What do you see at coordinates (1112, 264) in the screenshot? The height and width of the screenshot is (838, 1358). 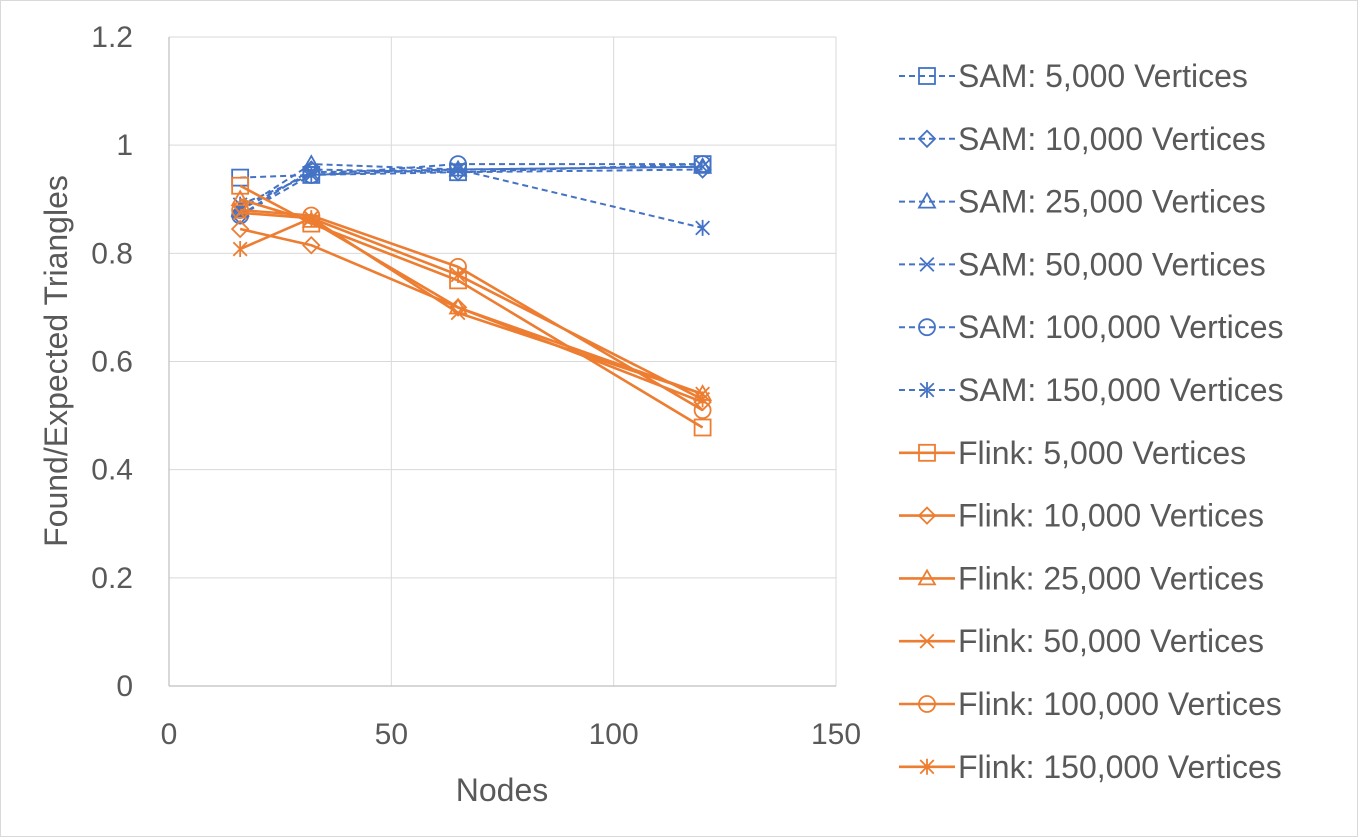 I see `legend-label: SAM: 50,000 Vertices` at bounding box center [1112, 264].